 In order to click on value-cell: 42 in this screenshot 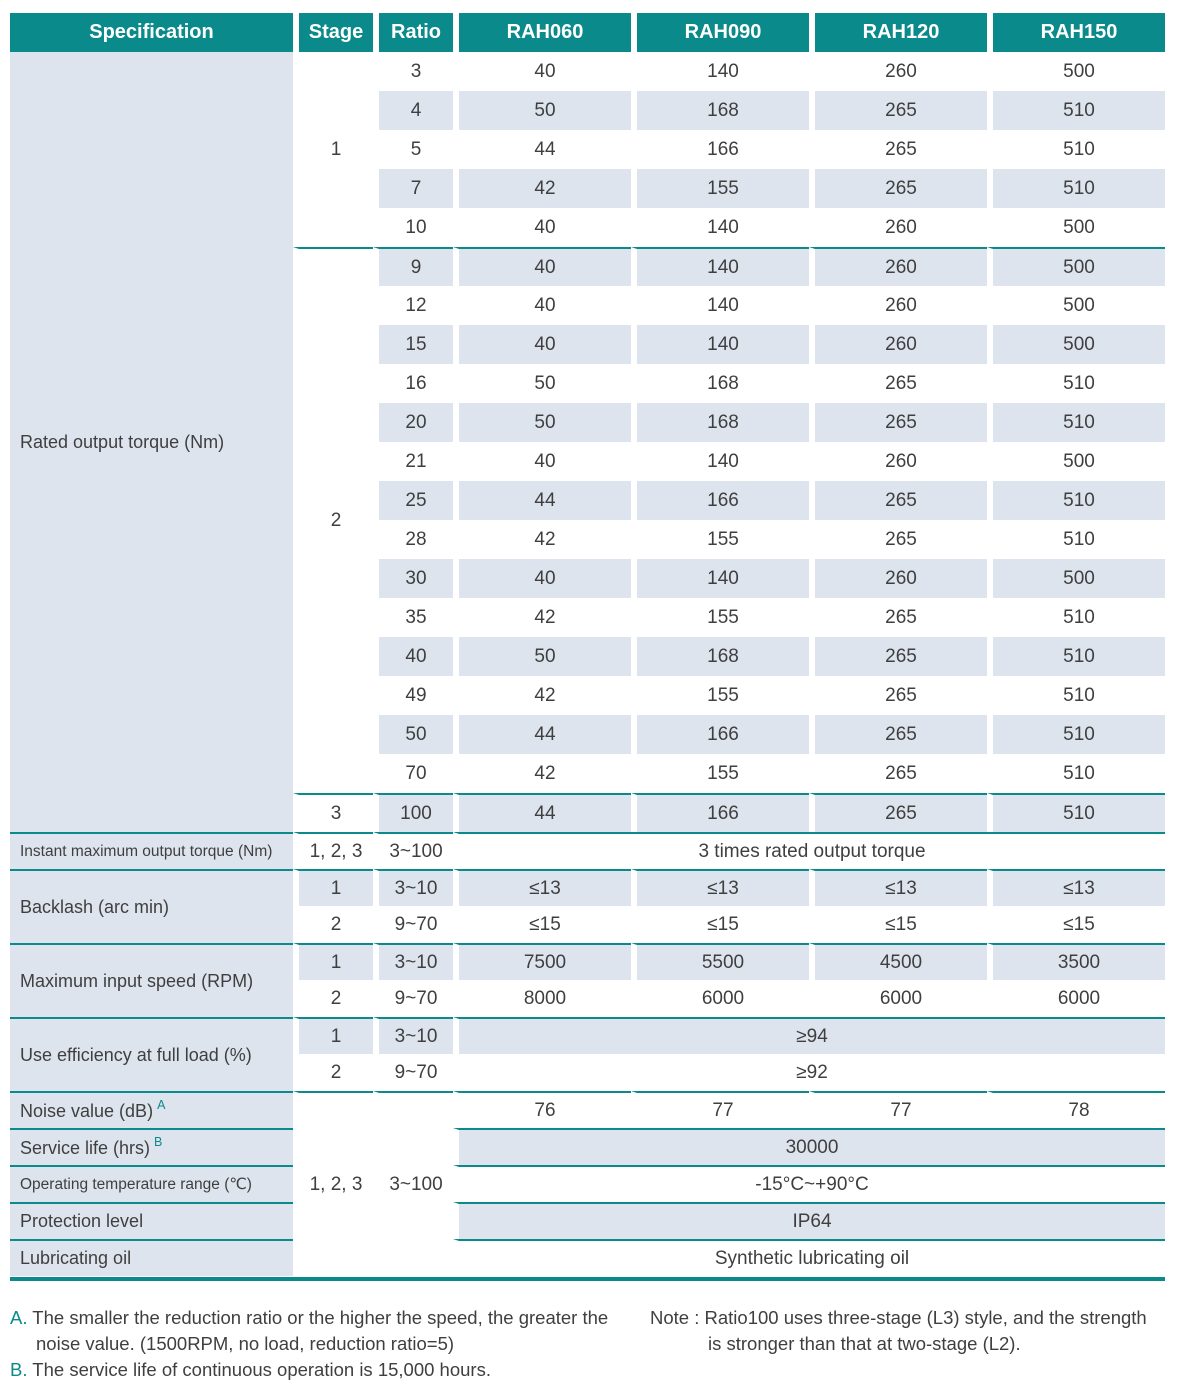, I will do `click(542, 617)`.